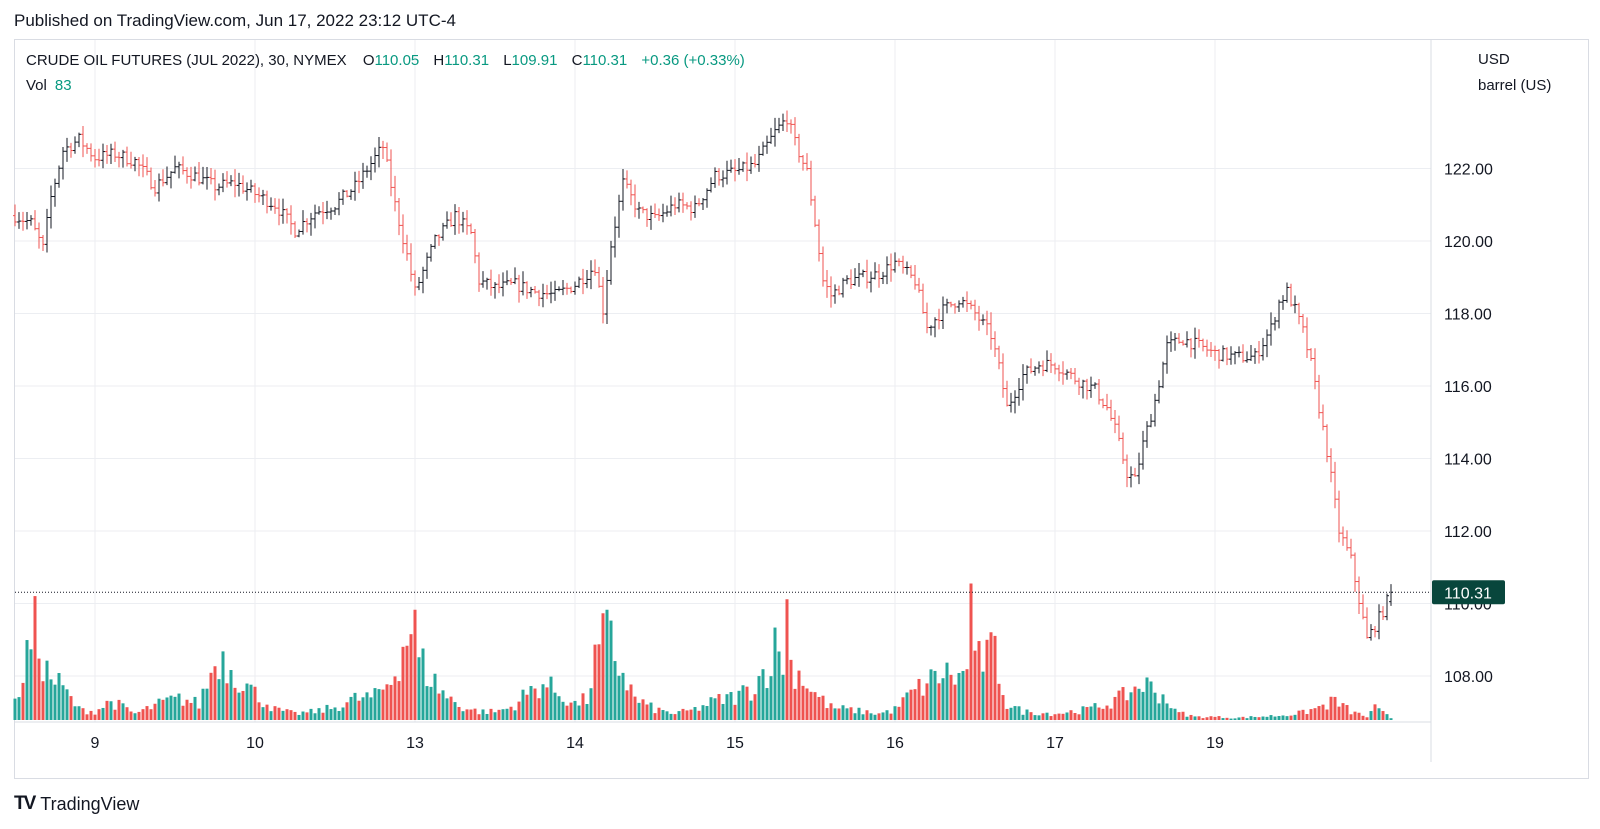 The width and height of the screenshot is (1600, 829). I want to click on last-price-badge, so click(1468, 592).